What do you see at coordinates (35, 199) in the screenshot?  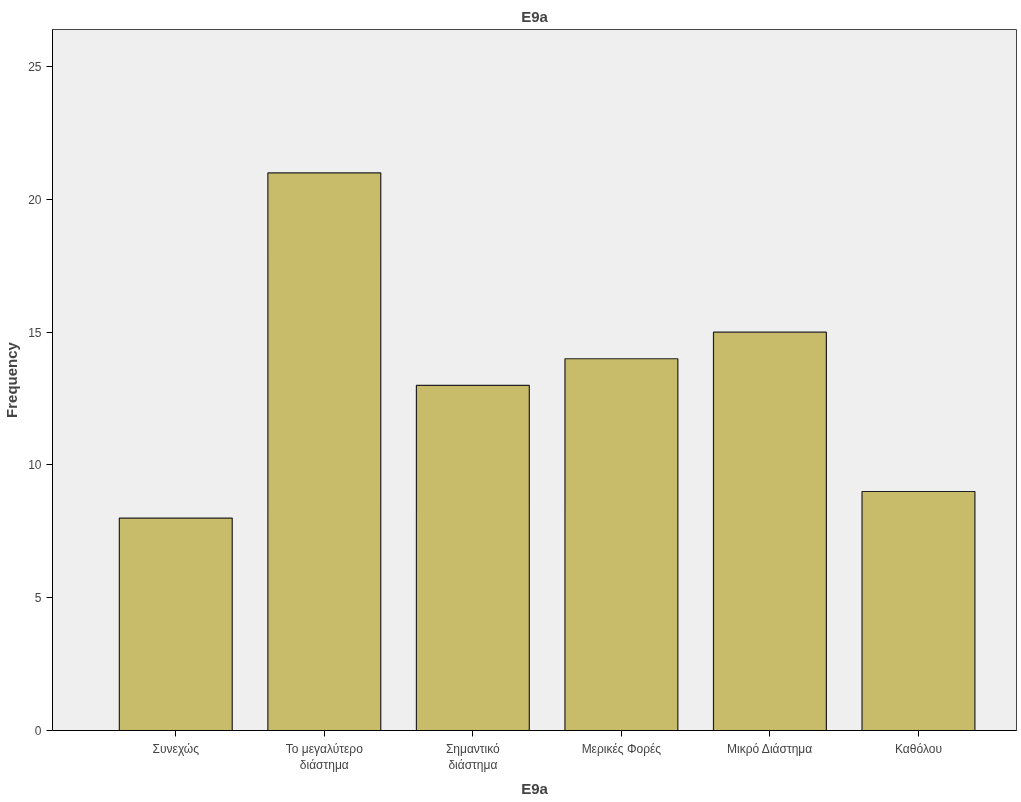 I see `y-tick-label: 20` at bounding box center [35, 199].